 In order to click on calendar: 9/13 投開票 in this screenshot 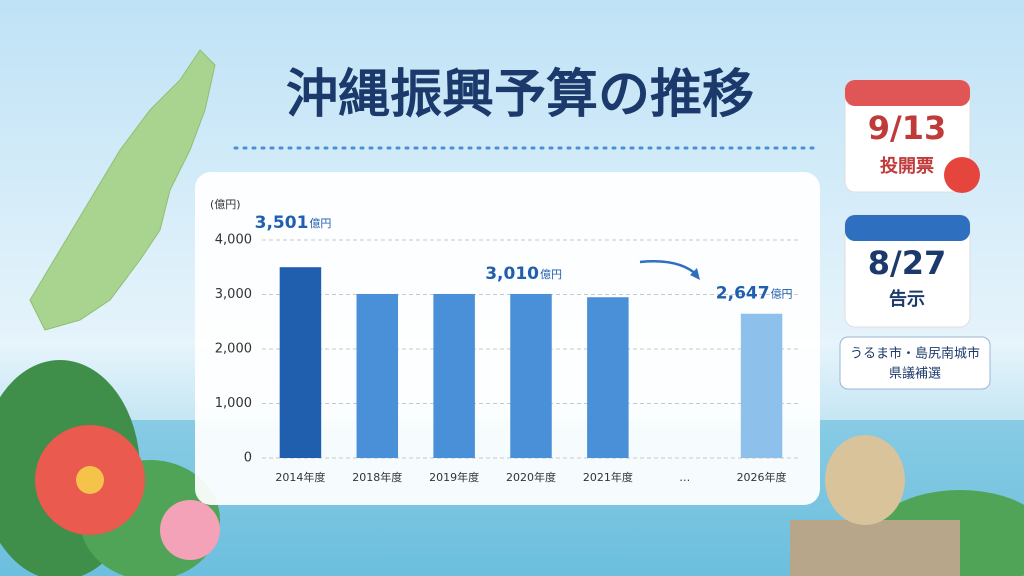, I will do `click(912, 136)`.